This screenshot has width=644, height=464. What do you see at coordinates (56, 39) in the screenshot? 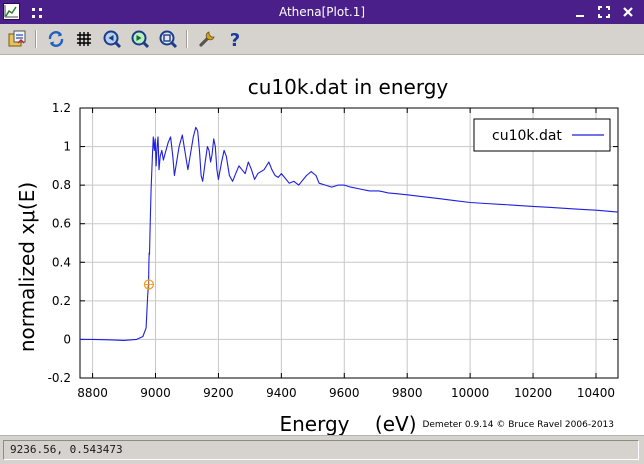
I see `refresh-icon` at bounding box center [56, 39].